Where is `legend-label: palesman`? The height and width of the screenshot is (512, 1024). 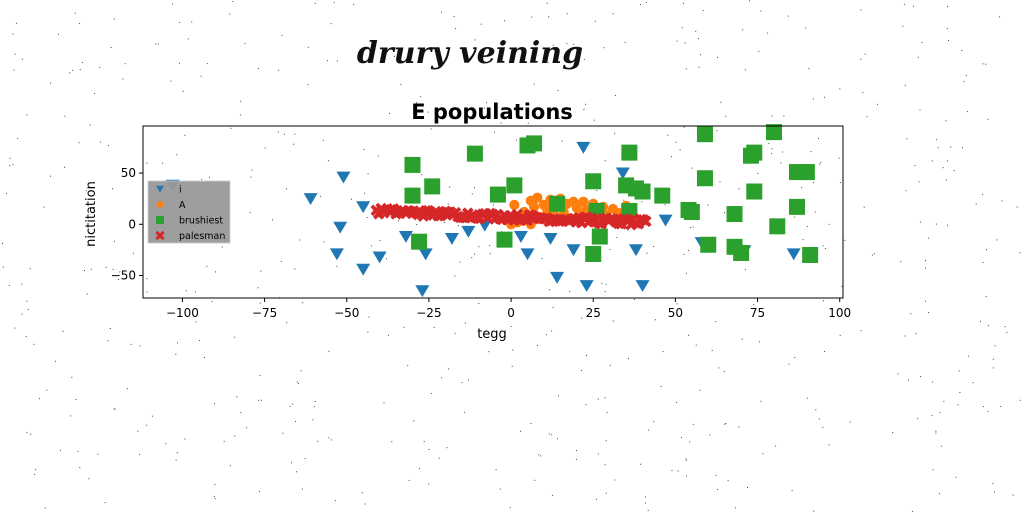 legend-label: palesman is located at coordinates (202, 236).